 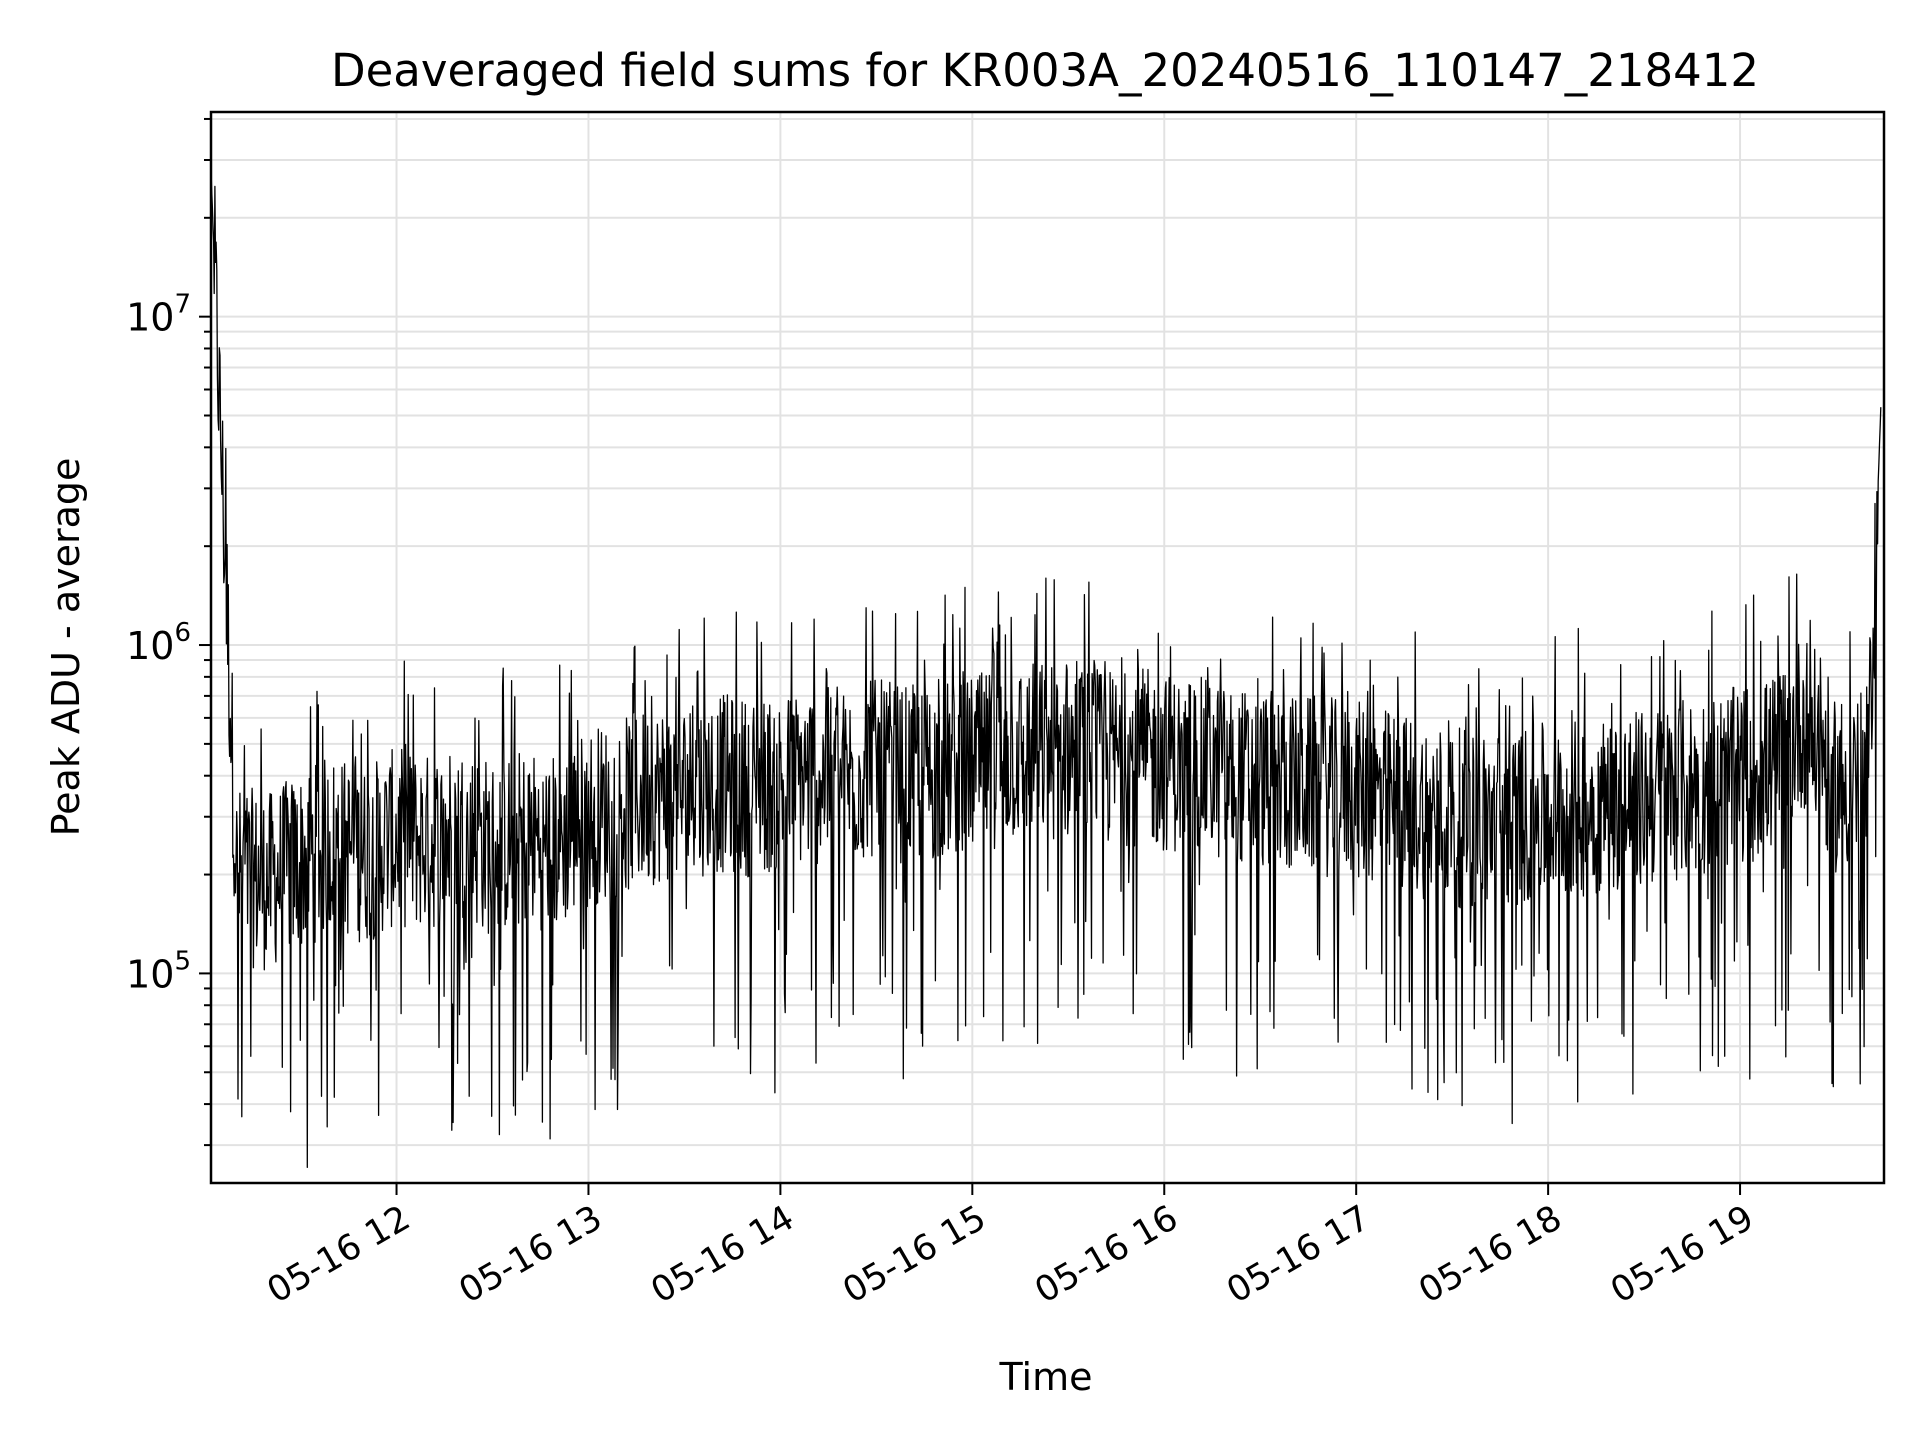 I want to click on y-tick-label: 10⁷, so click(x=158, y=315).